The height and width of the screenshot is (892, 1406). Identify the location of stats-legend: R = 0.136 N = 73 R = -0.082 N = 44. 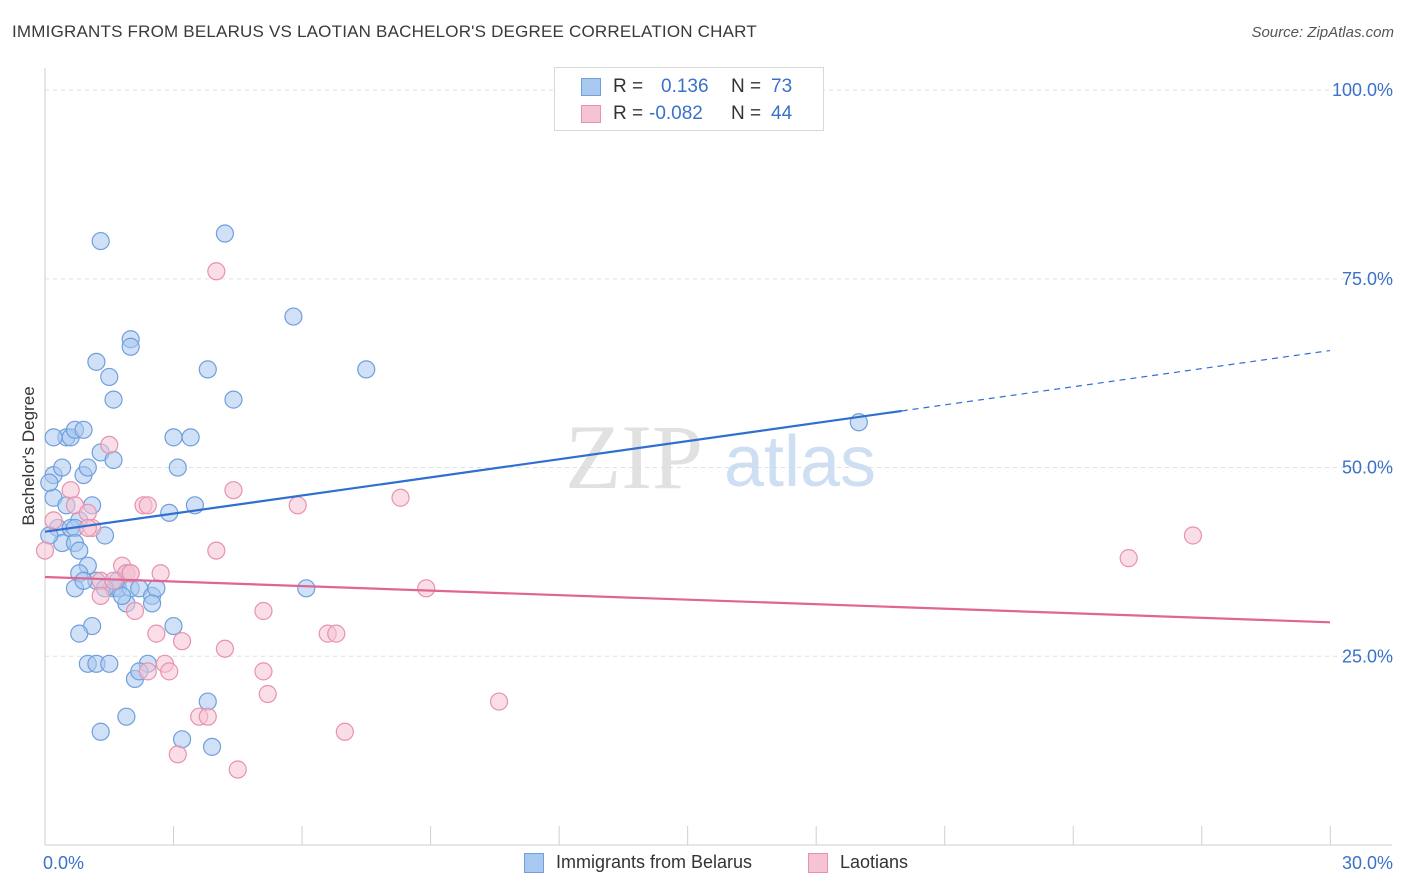
(689, 99).